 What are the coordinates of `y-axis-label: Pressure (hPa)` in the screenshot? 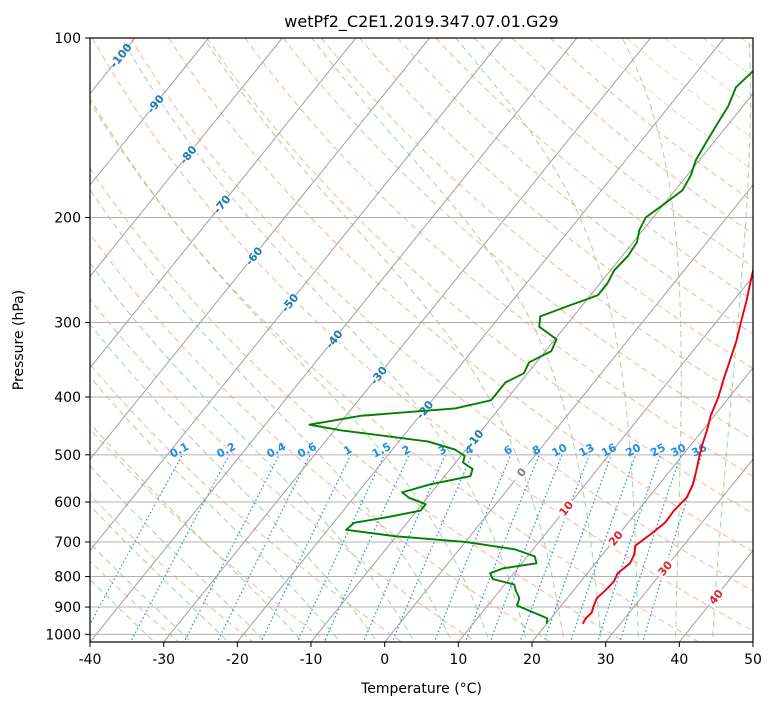 It's located at (19, 340).